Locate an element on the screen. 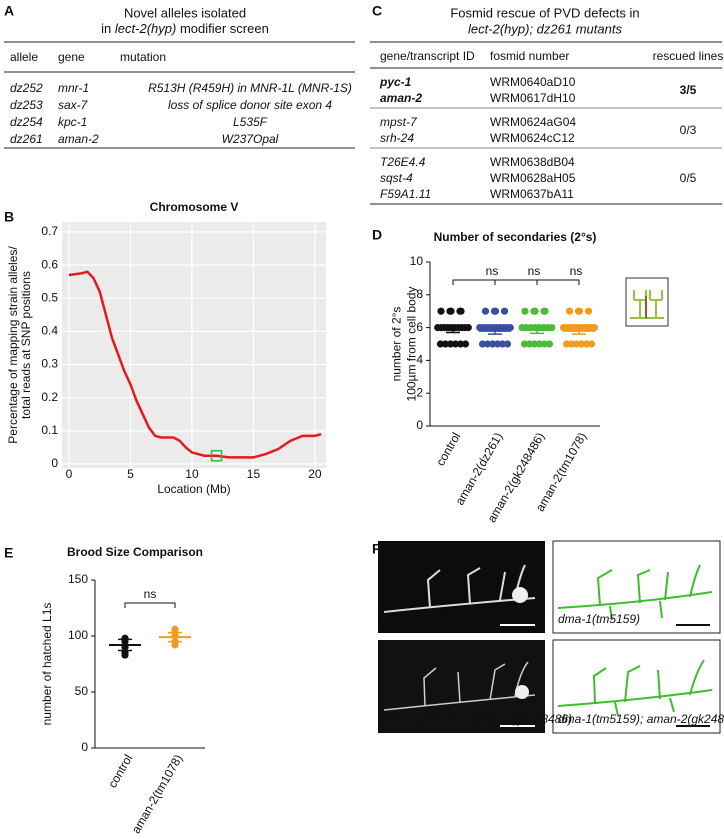 This screenshot has height=839, width=724. y-axis-label: number of hatched L1s is located at coordinates (47, 664).